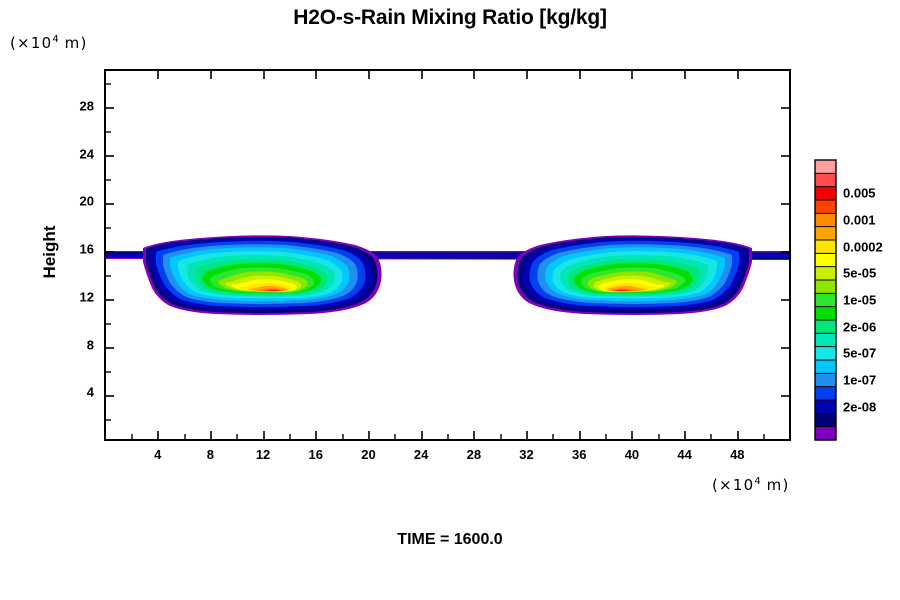 The width and height of the screenshot is (900, 600). Describe the element at coordinates (86, 297) in the screenshot. I see `y-tick-label: 12` at that location.